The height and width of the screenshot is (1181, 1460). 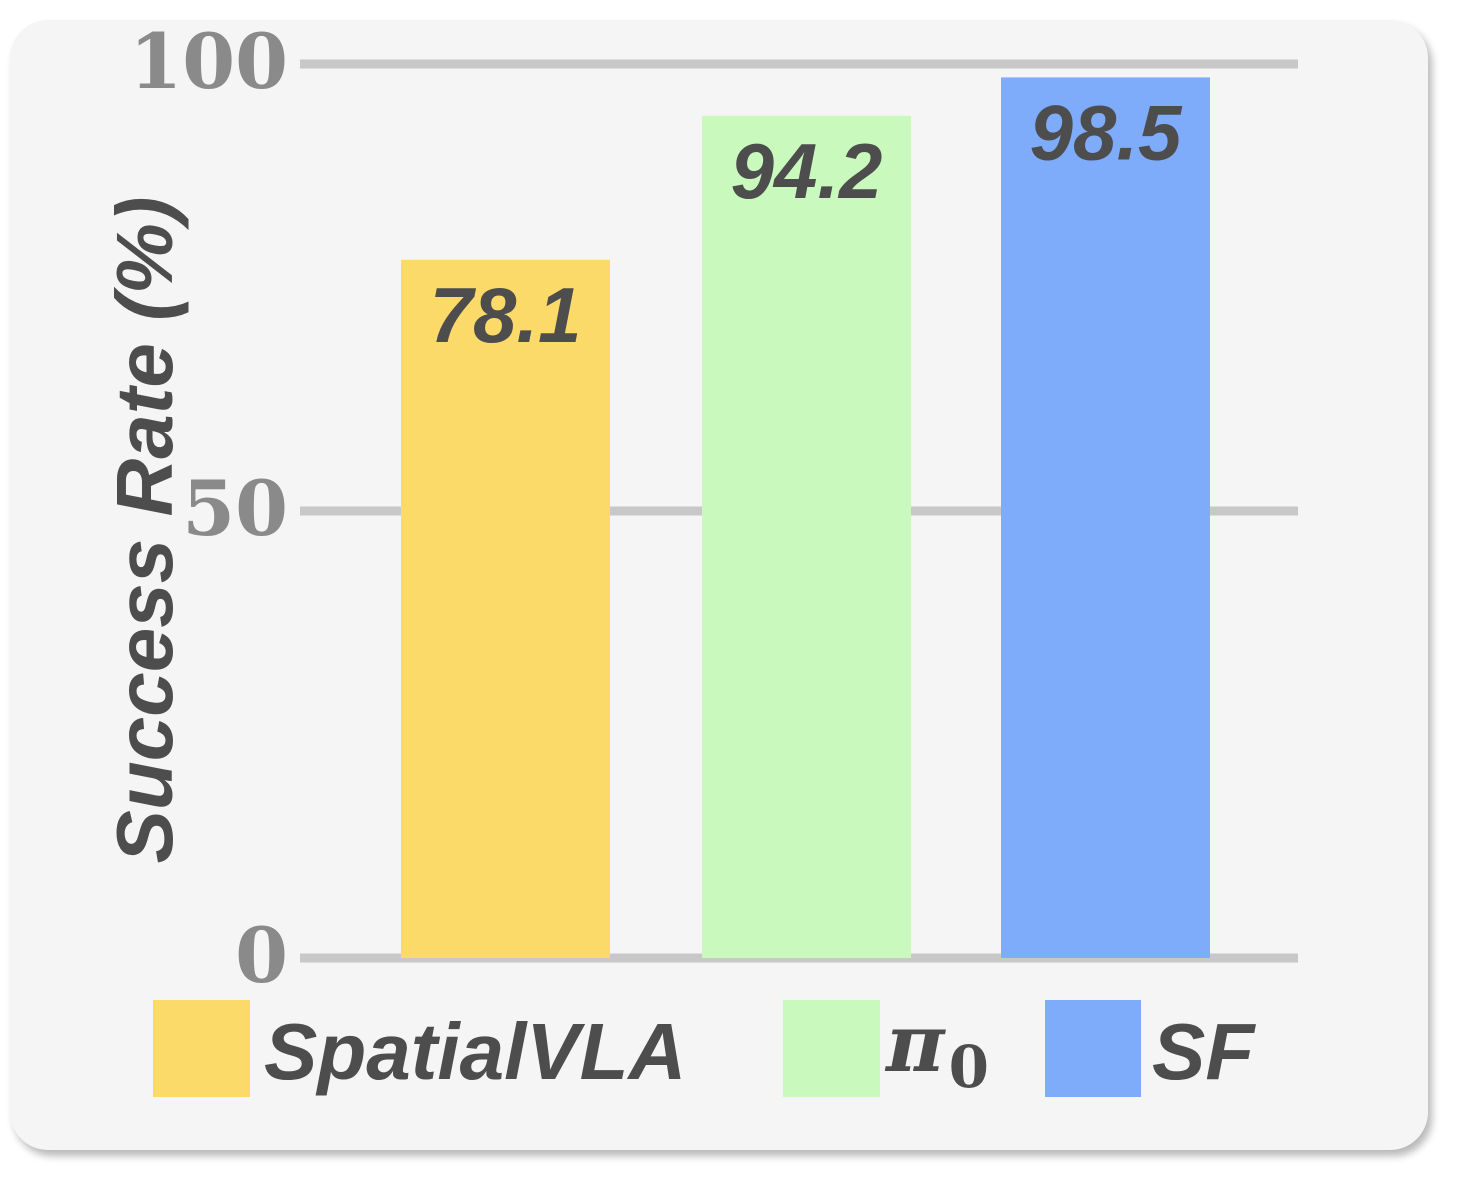 I want to click on y-tick-label: 0, so click(x=261, y=955).